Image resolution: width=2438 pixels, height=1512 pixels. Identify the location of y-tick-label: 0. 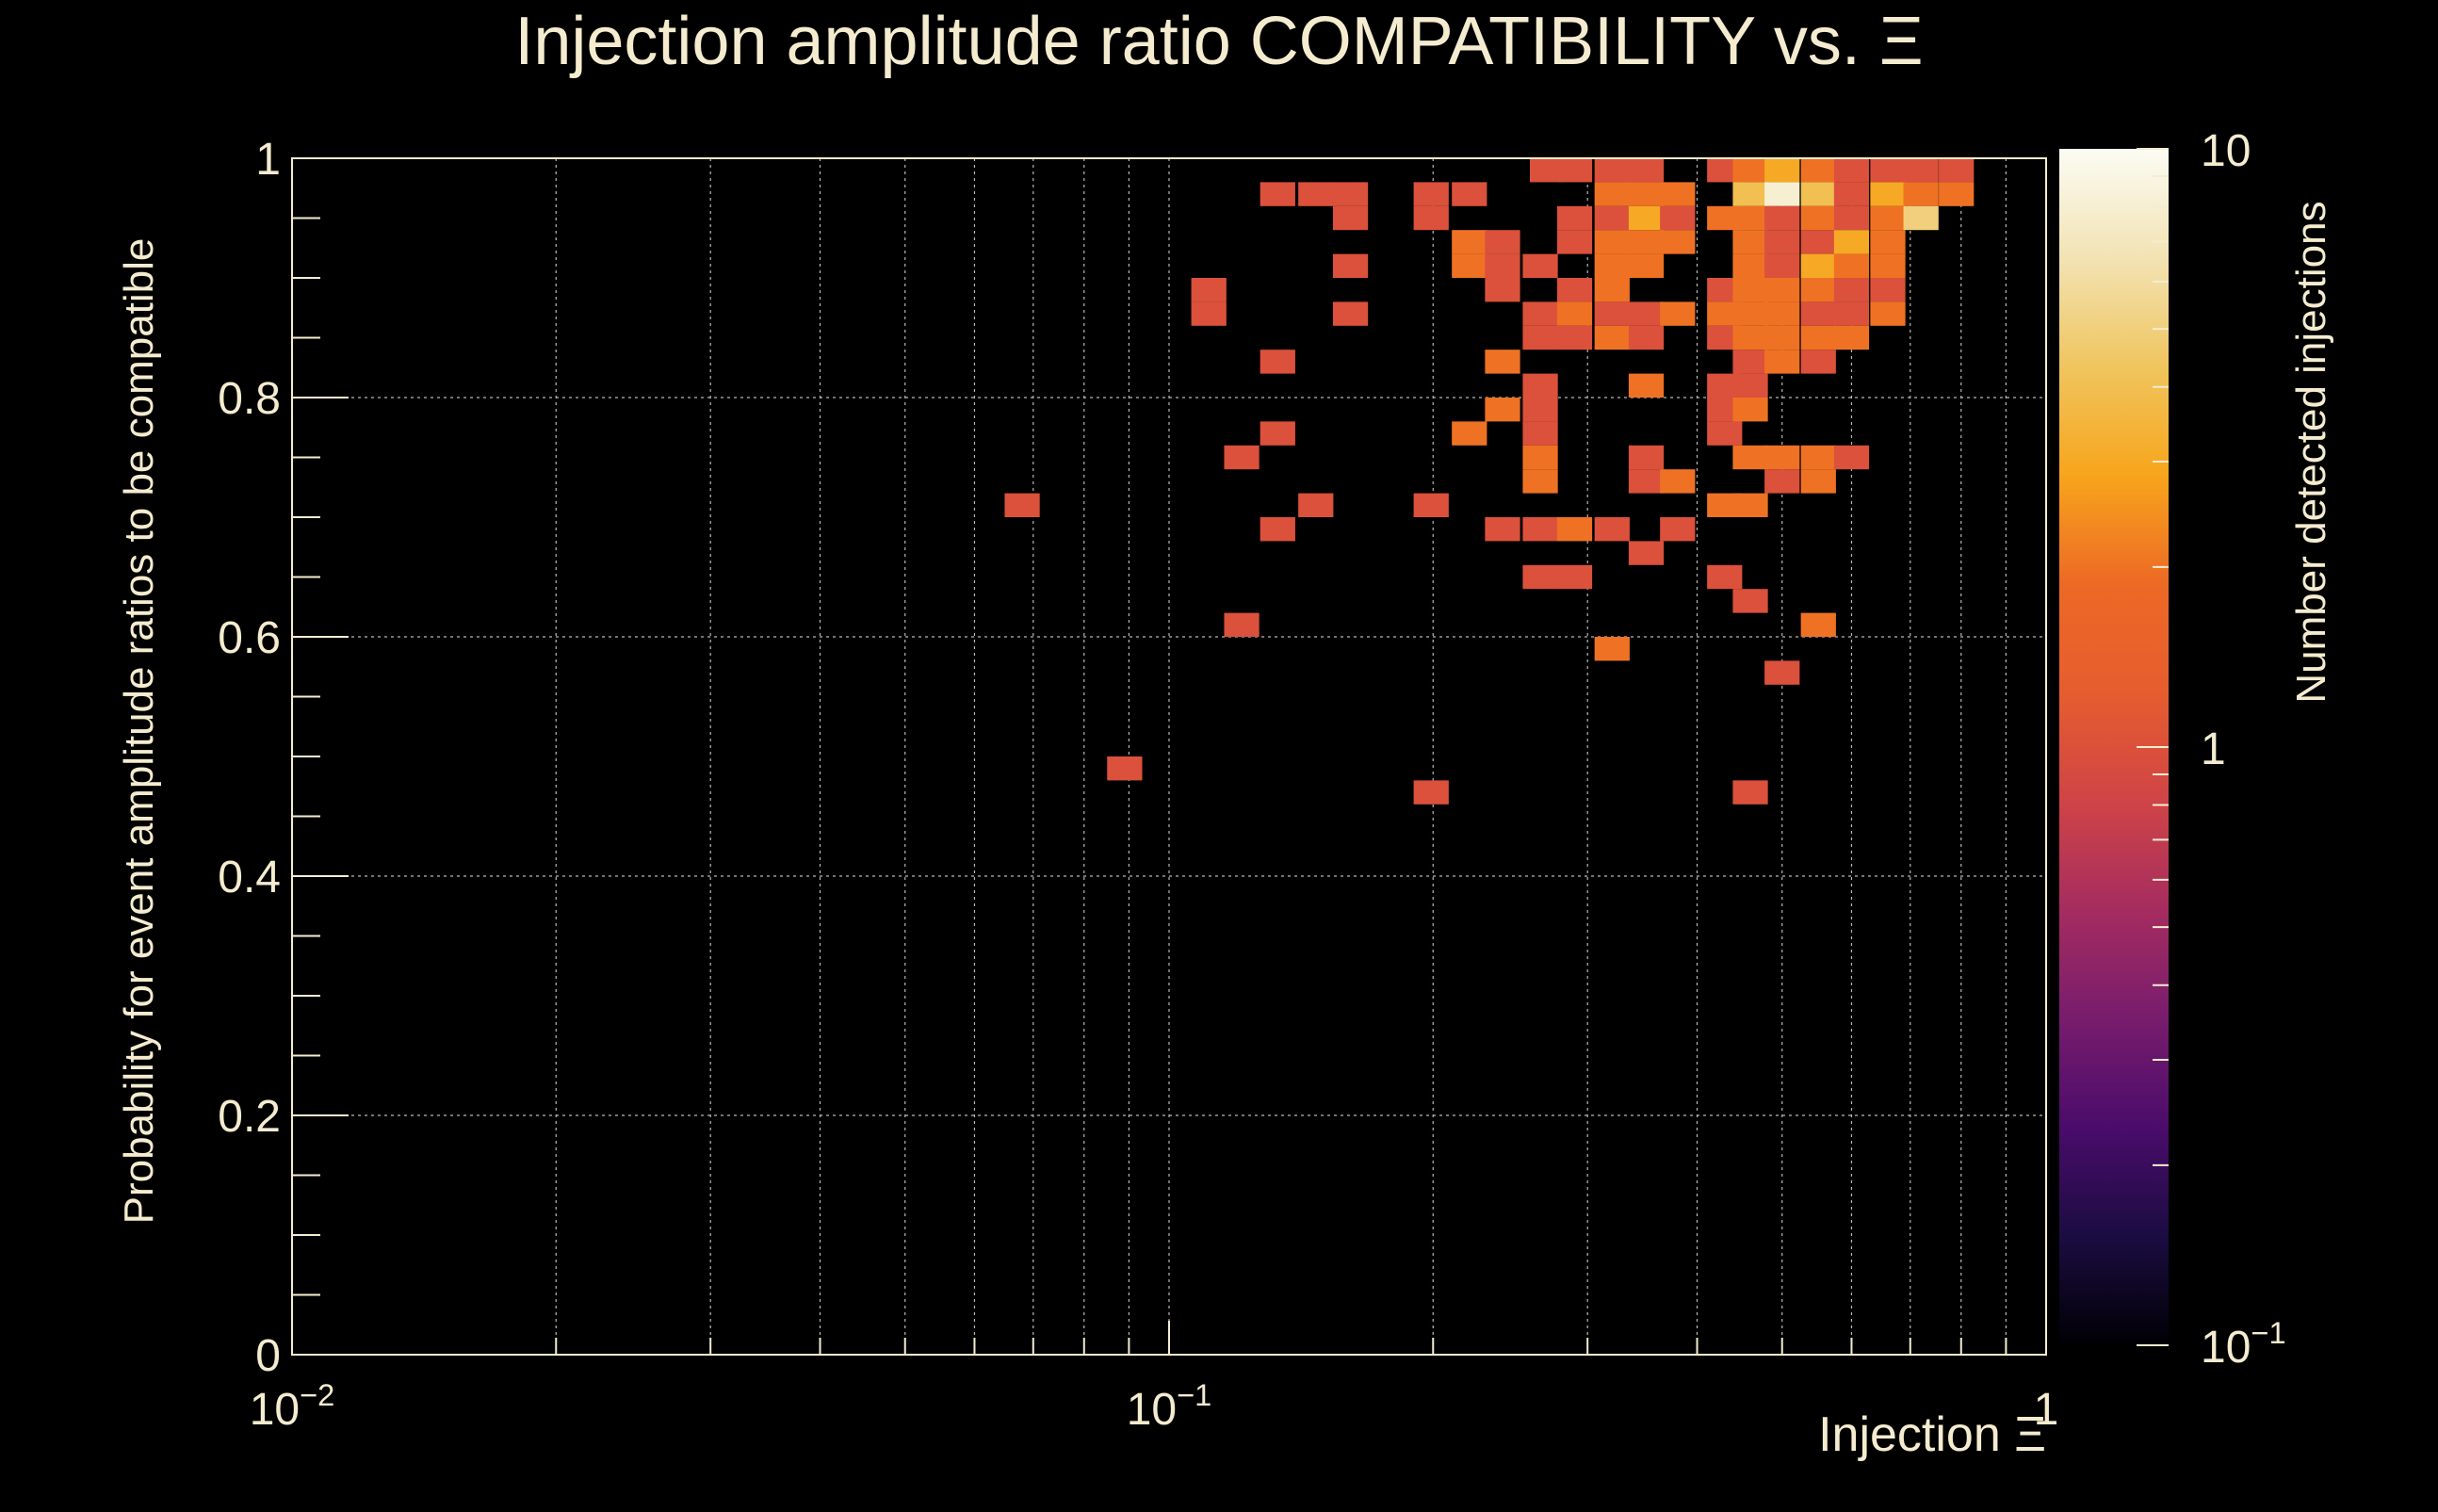
(268, 1356).